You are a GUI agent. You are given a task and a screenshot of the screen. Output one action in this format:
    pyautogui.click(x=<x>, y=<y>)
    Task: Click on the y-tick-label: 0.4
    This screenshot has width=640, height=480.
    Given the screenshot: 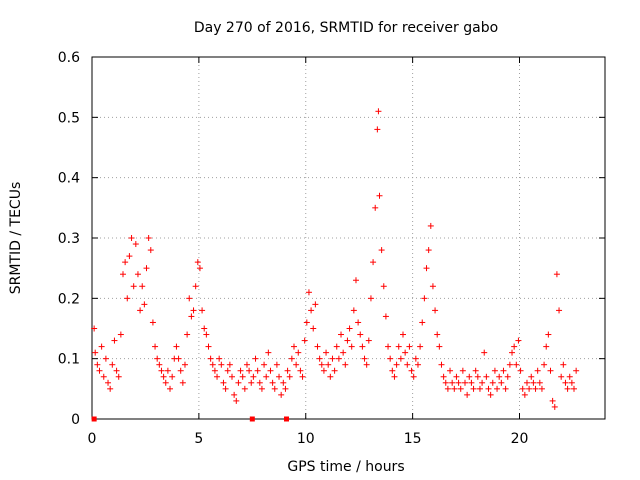 What is the action you would take?
    pyautogui.click(x=69, y=179)
    